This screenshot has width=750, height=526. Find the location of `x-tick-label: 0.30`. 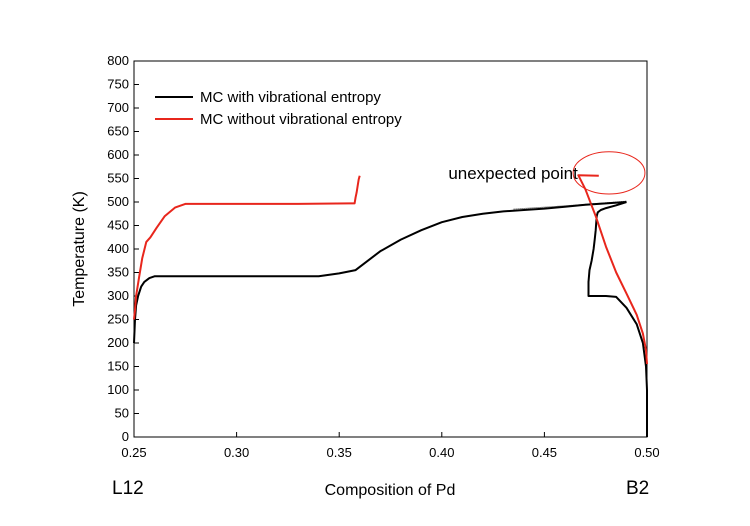

x-tick-label: 0.30 is located at coordinates (236, 452).